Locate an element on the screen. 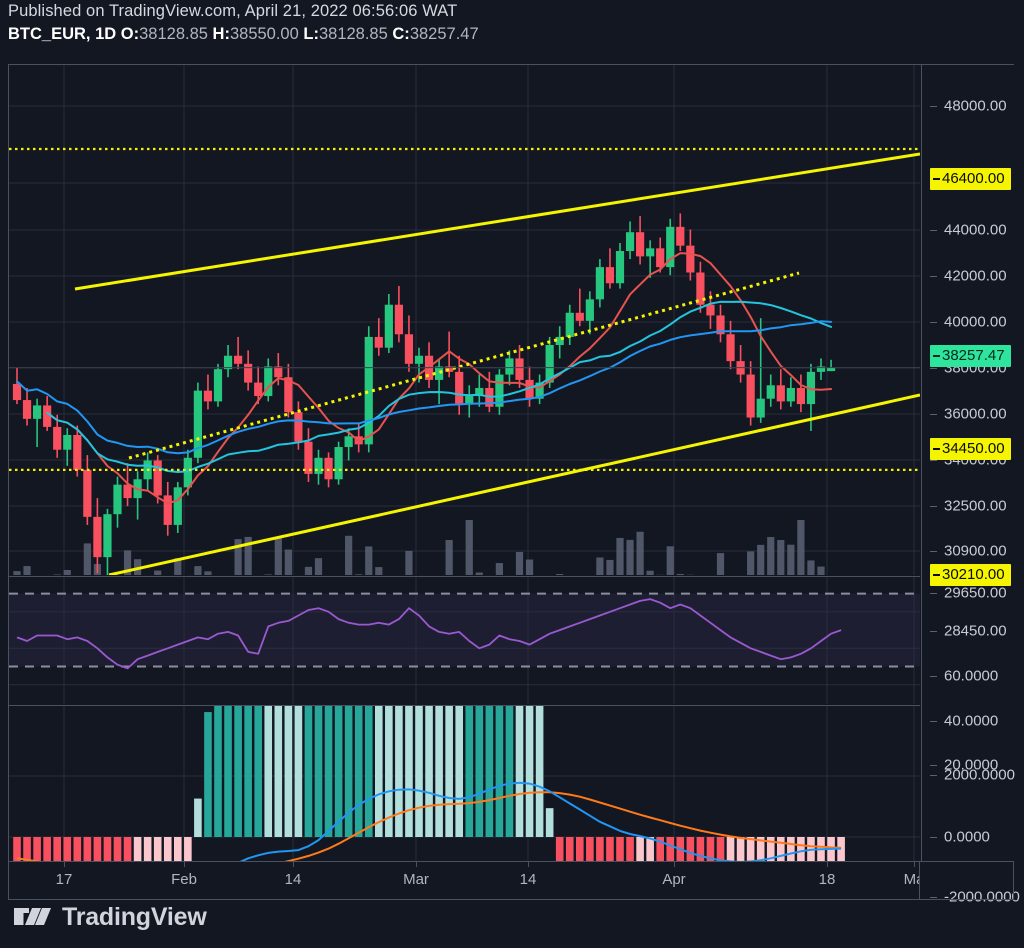 Image resolution: width=1024 pixels, height=948 pixels. time-label-Ma: Ma is located at coordinates (911, 879).